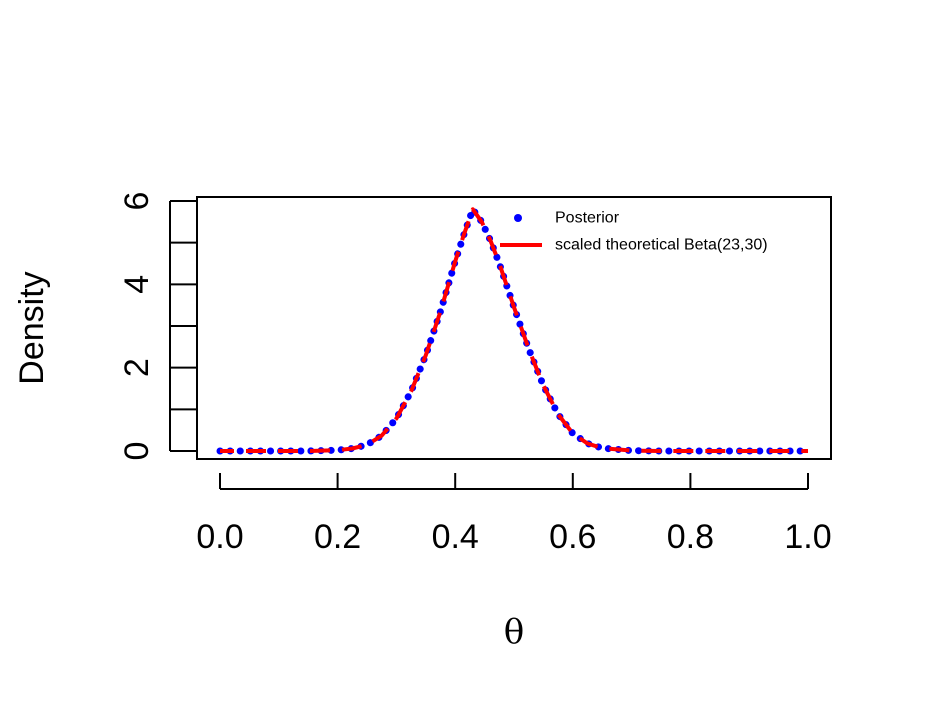  Describe the element at coordinates (514, 632) in the screenshot. I see `x-axis-title: θ` at that location.